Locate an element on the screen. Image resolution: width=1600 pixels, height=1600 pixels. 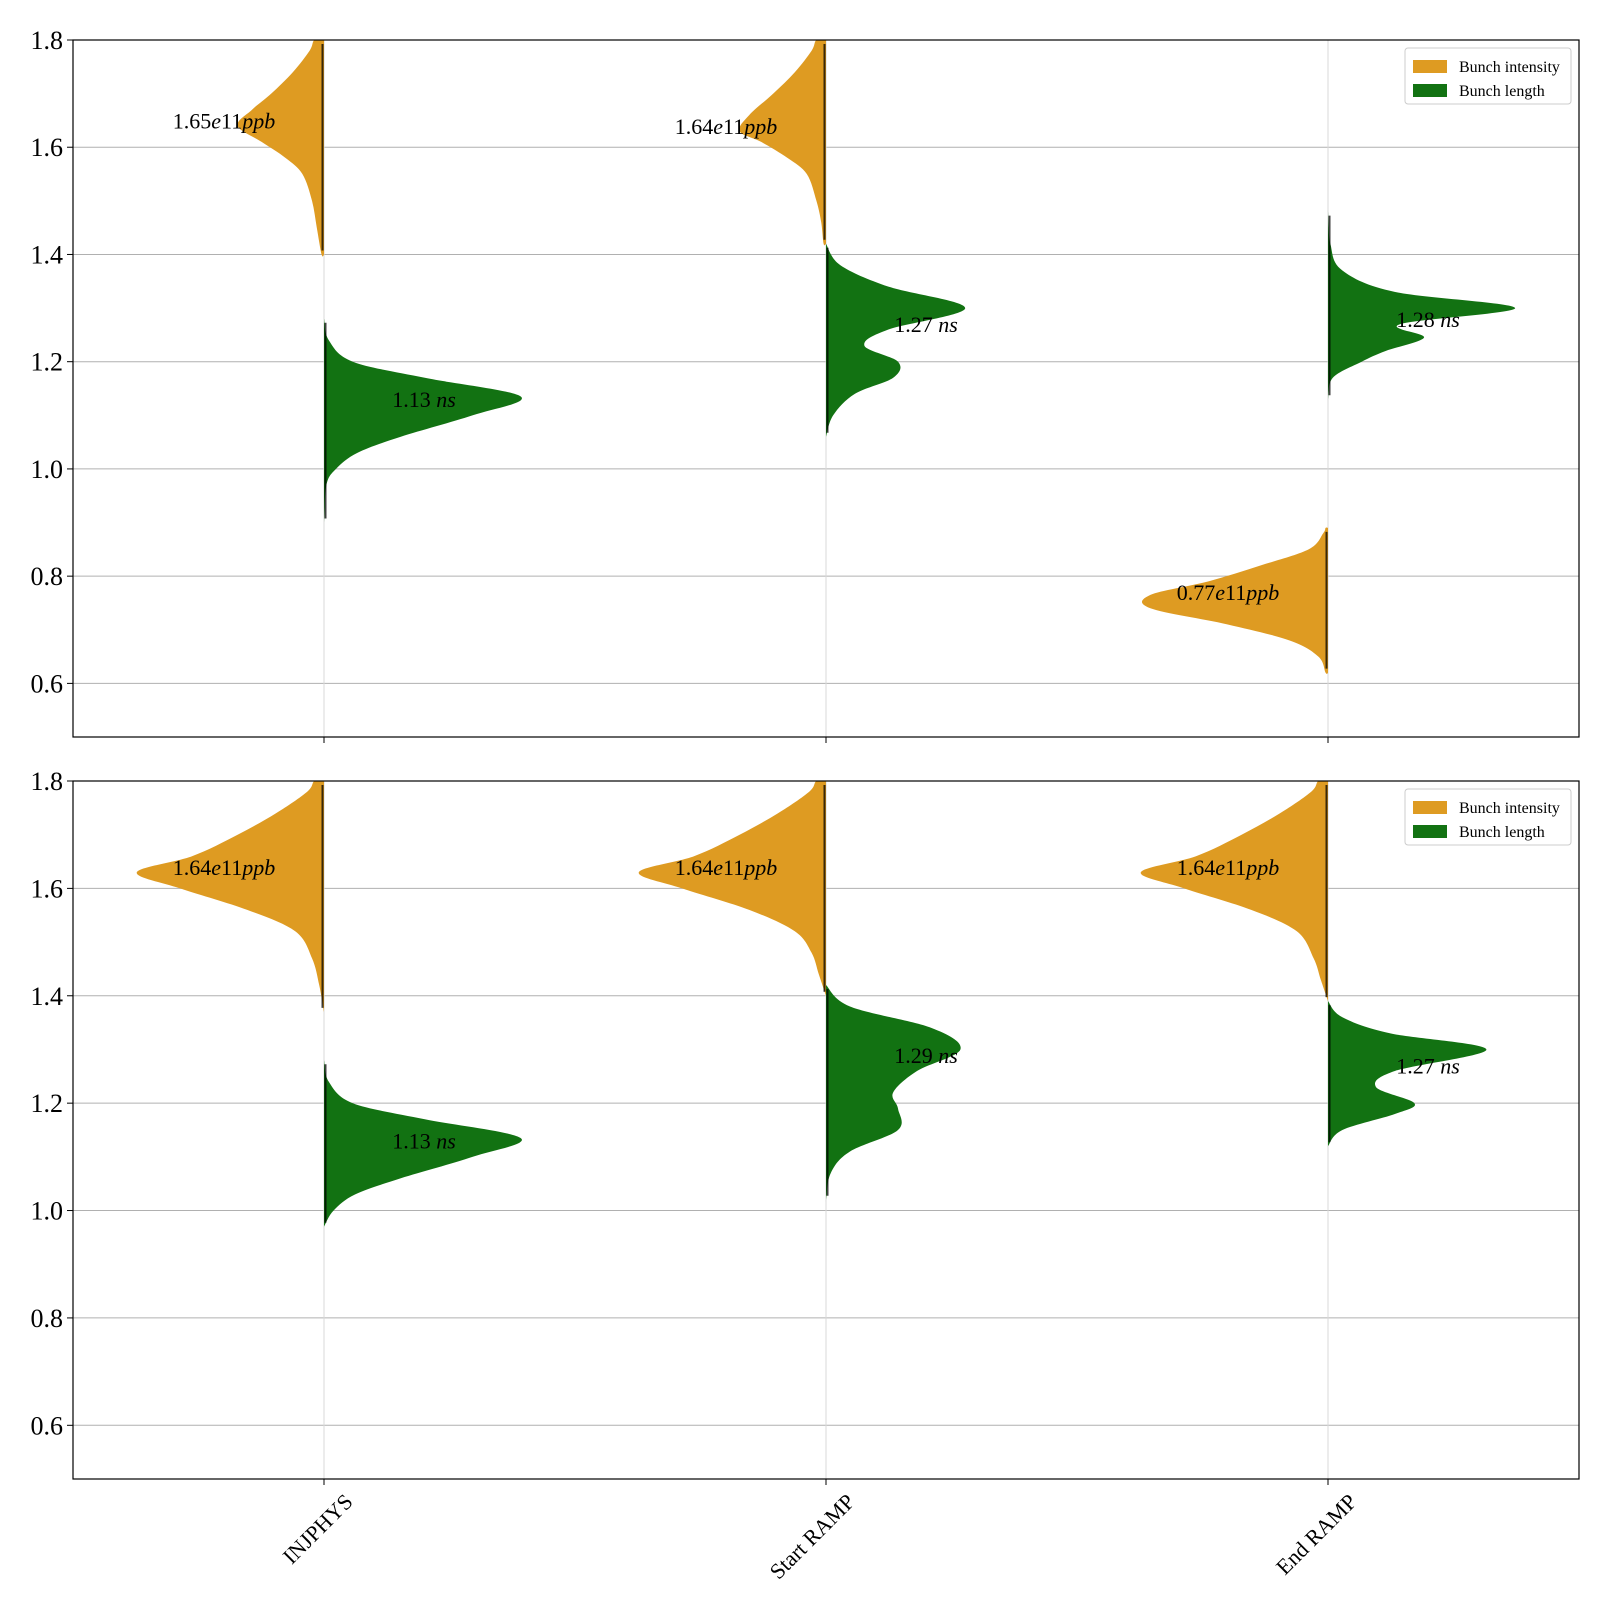
violin-value-label: 1.65e11ppb is located at coordinates (224, 120).